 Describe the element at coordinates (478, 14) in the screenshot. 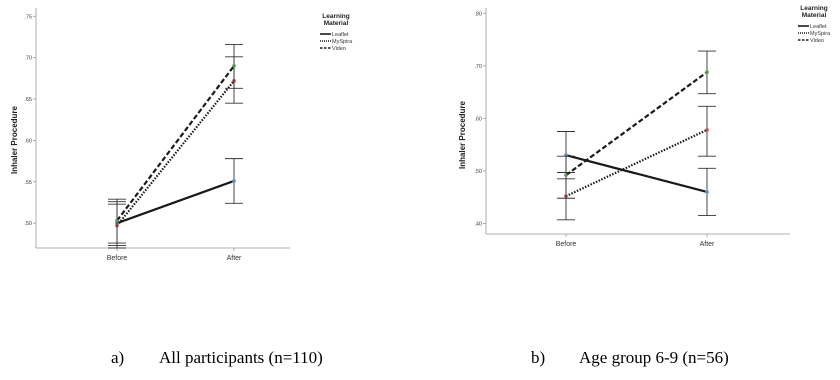

I see `chart-b-ytick-label: .80` at that location.